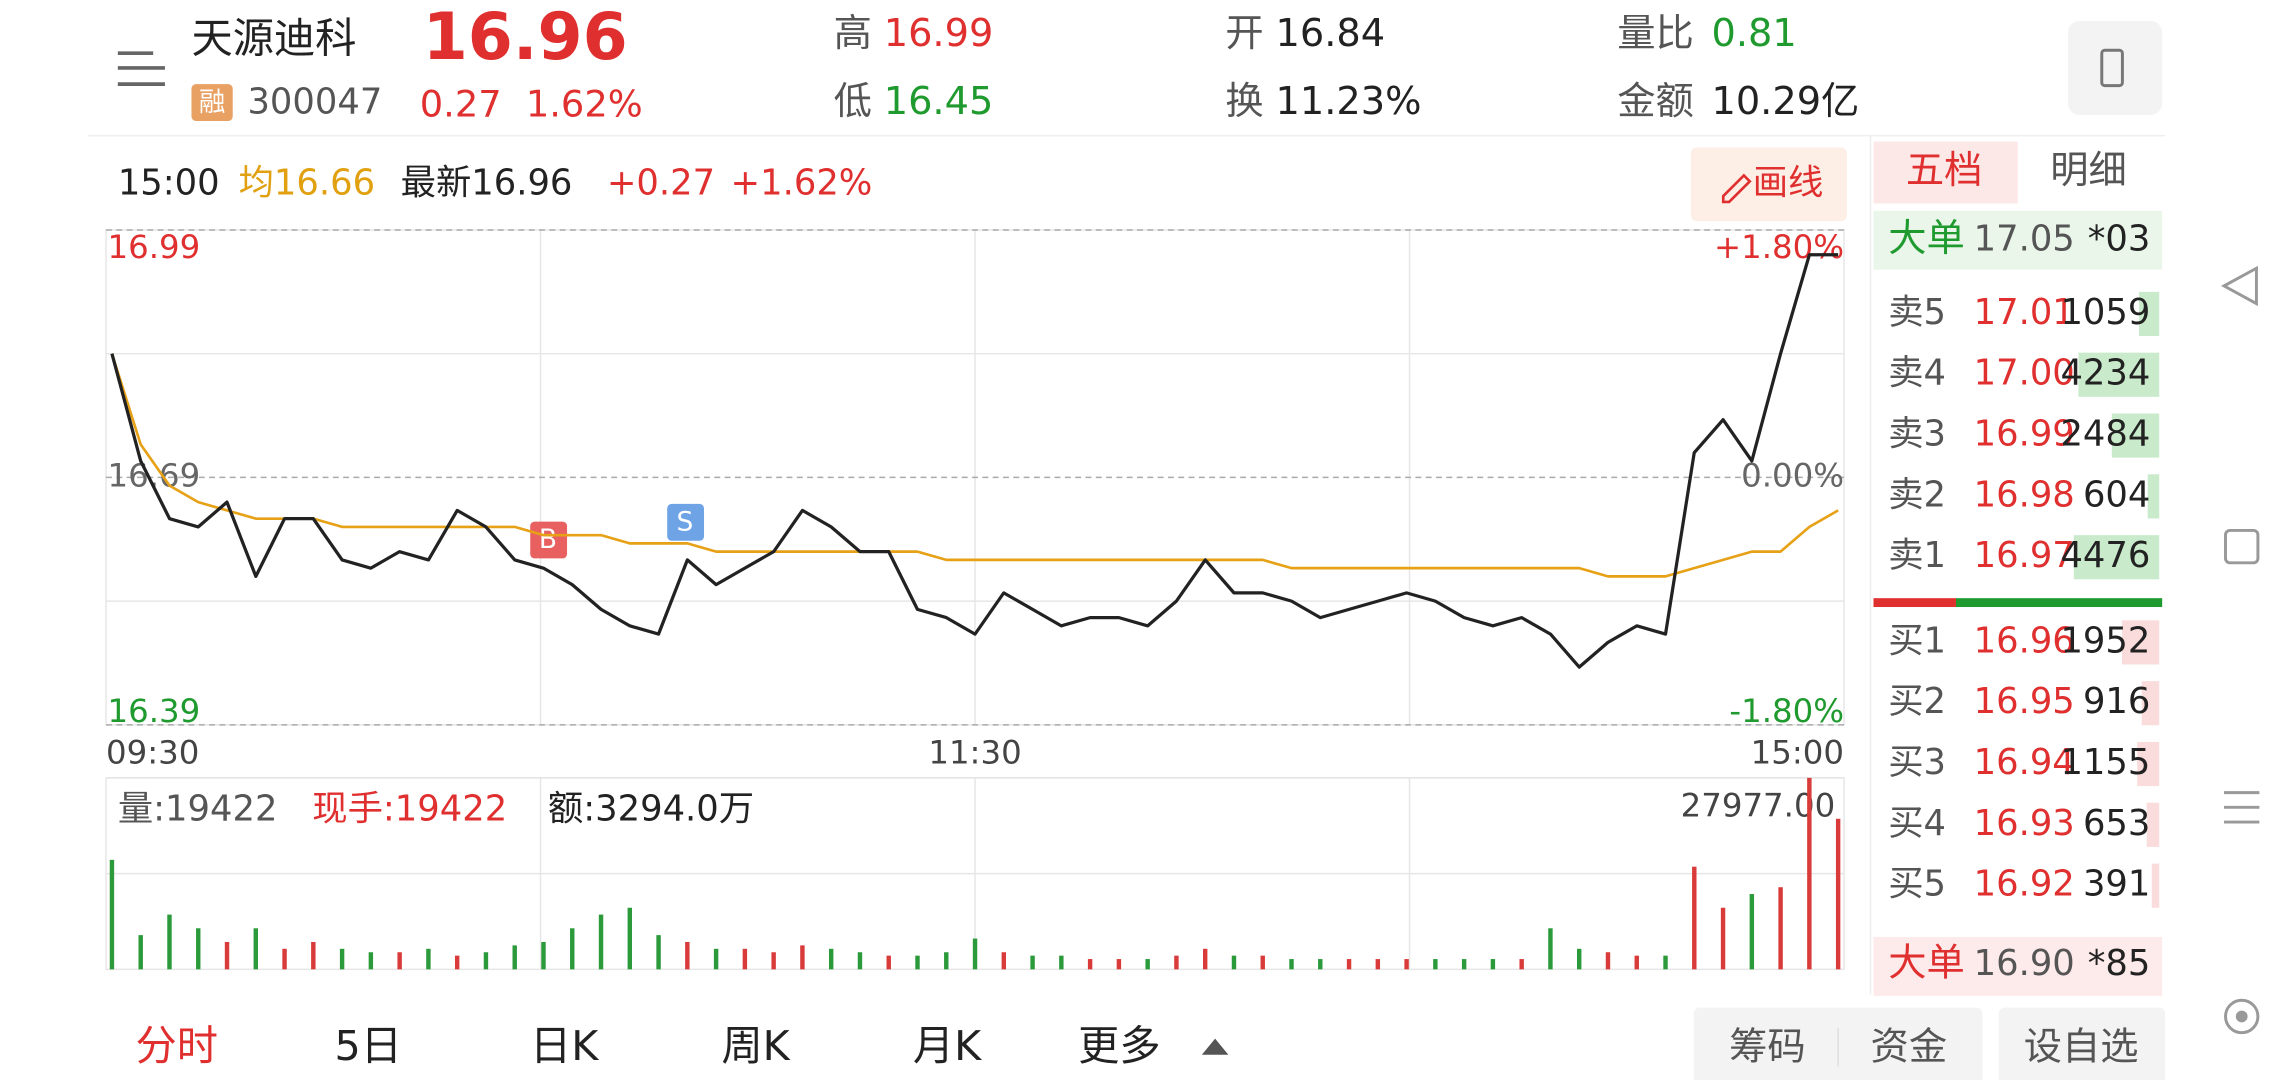 The image size is (2280, 1080). What do you see at coordinates (1119, 1046) in the screenshot?
I see `tab: 更多` at bounding box center [1119, 1046].